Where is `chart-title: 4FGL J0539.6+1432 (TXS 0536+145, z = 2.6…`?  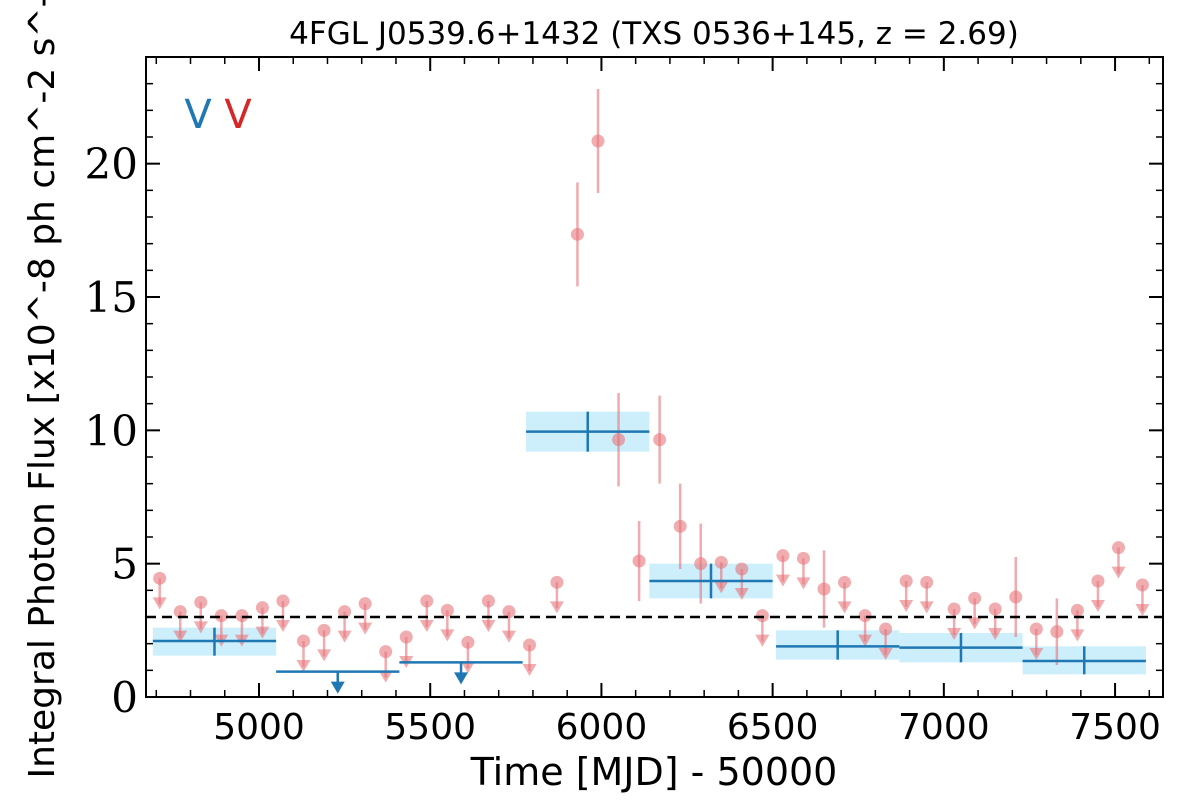
chart-title: 4FGL J0539.6+1432 (TXS 0536+145, z = 2.6… is located at coordinates (654, 34).